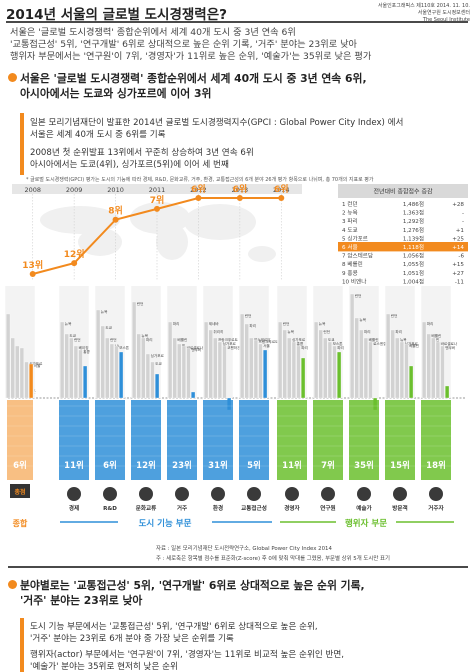  What do you see at coordinates (413, 264) in the screenshot?
I see `table-score: 1,055점` at bounding box center [413, 264].